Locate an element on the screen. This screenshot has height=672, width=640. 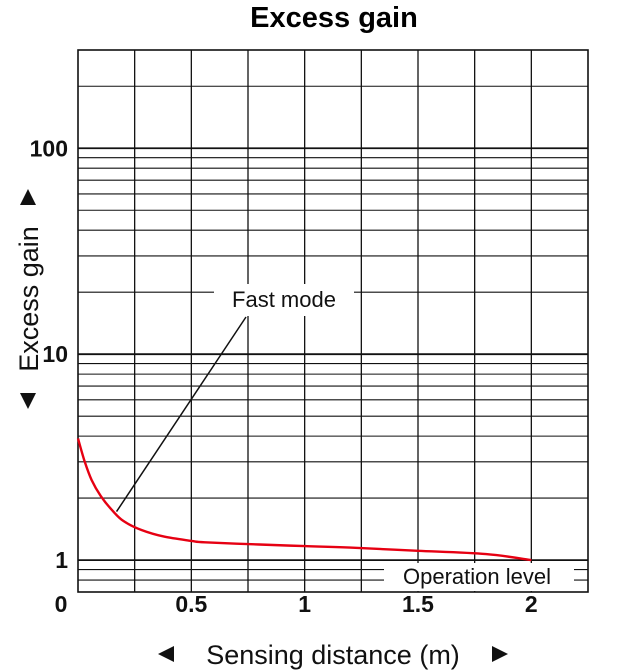
x-axis-label: Sensing distance (m) is located at coordinates (333, 655).